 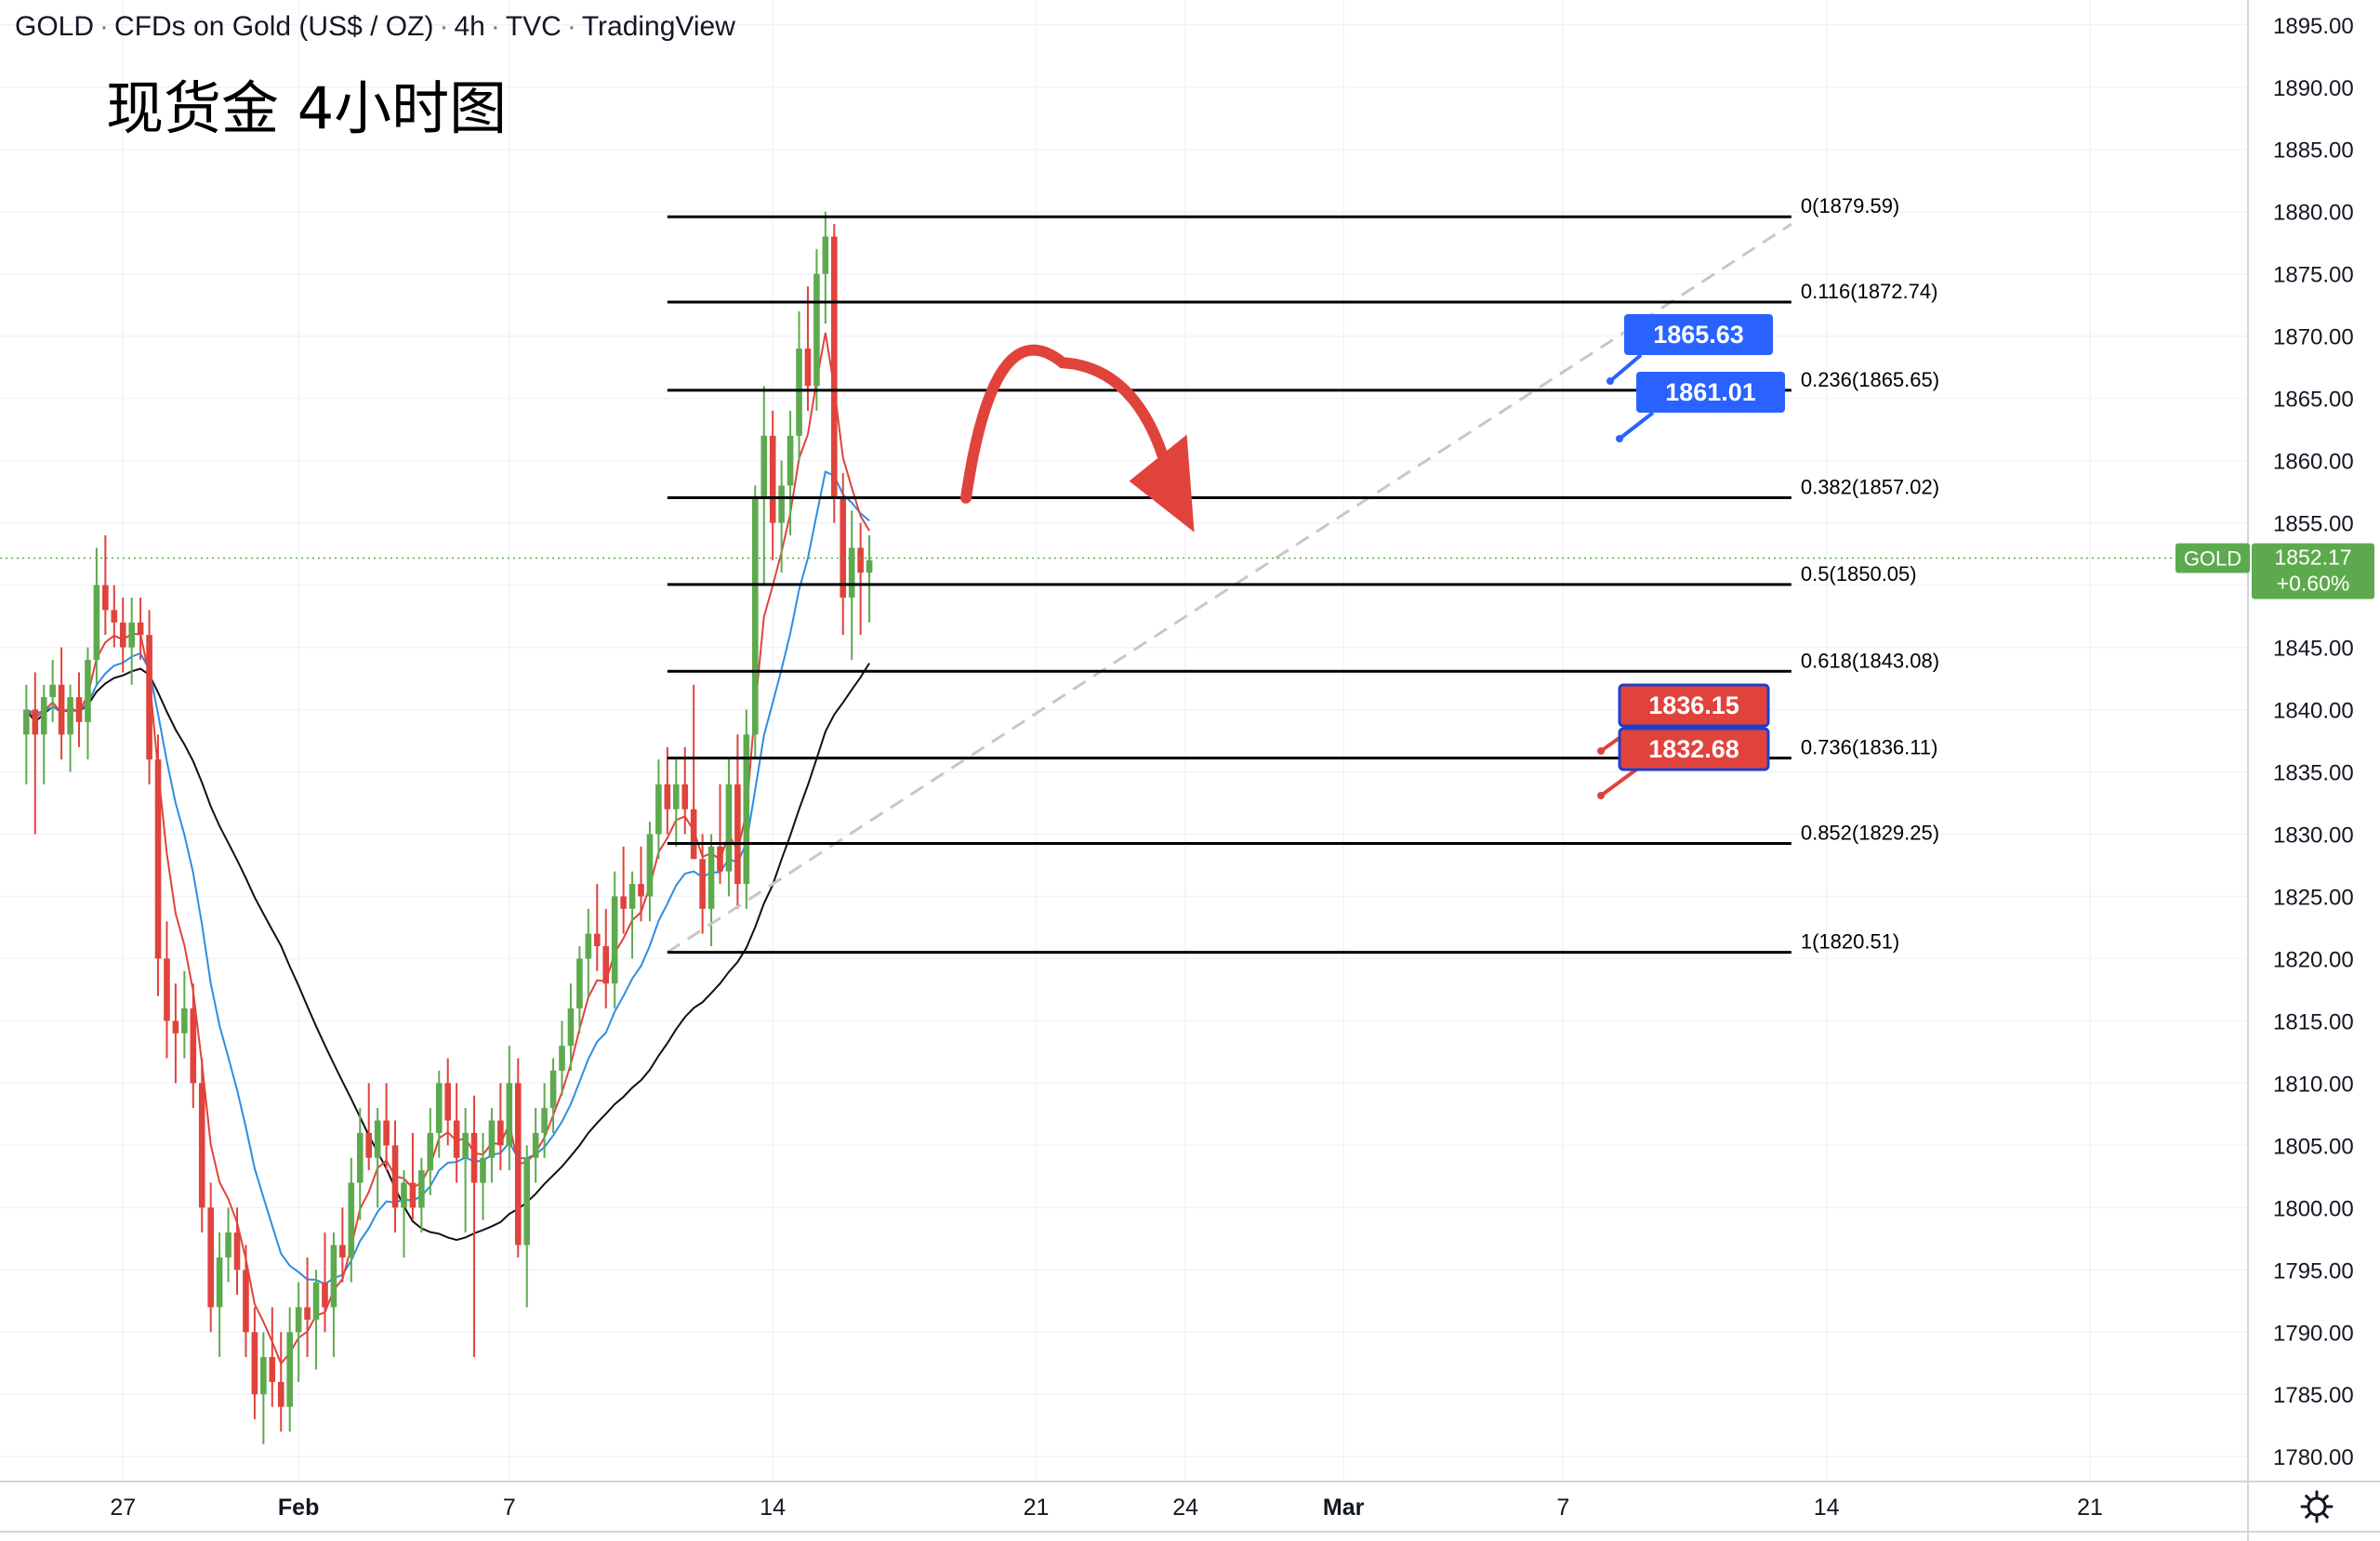 What do you see at coordinates (1077, 438) in the screenshot?
I see `red-arrow-icon` at bounding box center [1077, 438].